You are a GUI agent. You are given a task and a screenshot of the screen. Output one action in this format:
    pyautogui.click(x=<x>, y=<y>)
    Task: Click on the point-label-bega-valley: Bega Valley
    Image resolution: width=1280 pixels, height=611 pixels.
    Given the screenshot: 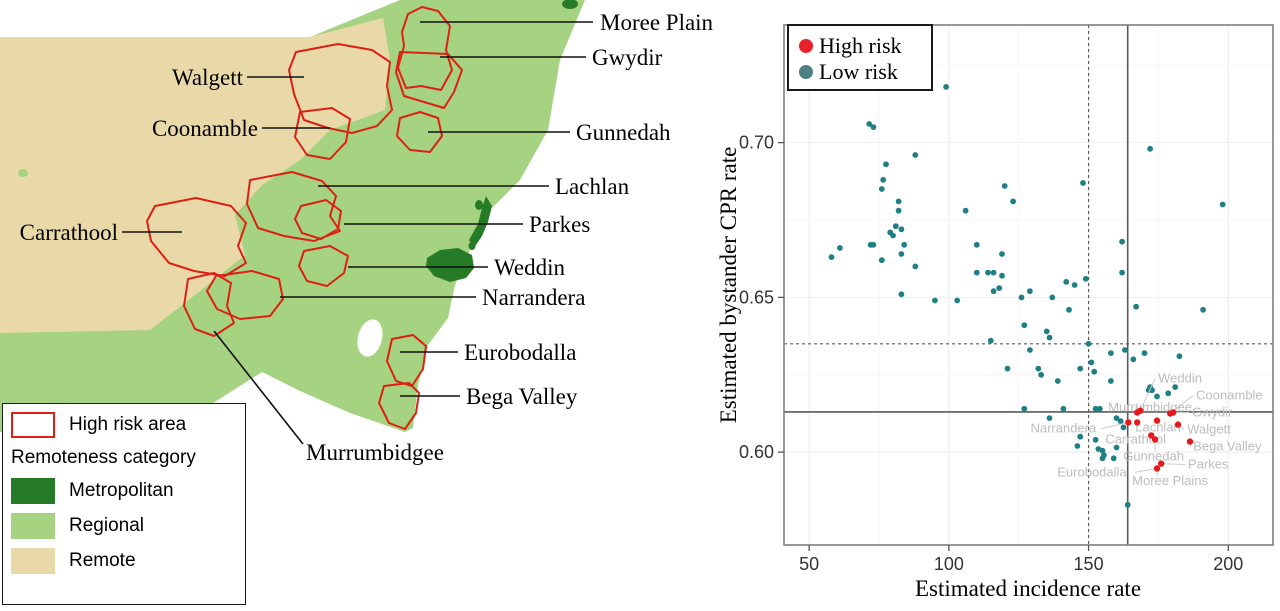 What is the action you would take?
    pyautogui.click(x=1227, y=446)
    